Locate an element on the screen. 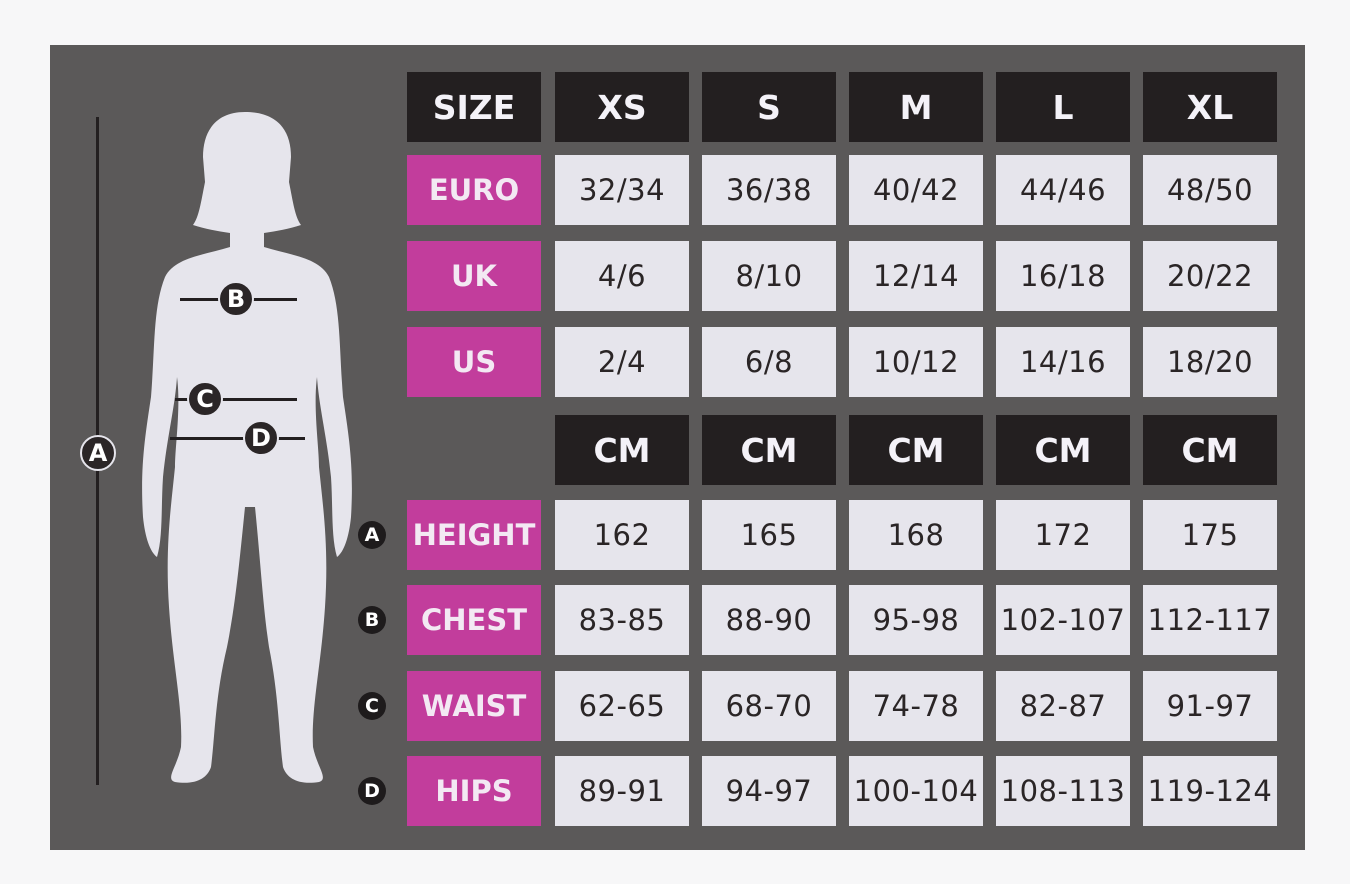  table-cell: 112-117 is located at coordinates (1210, 620).